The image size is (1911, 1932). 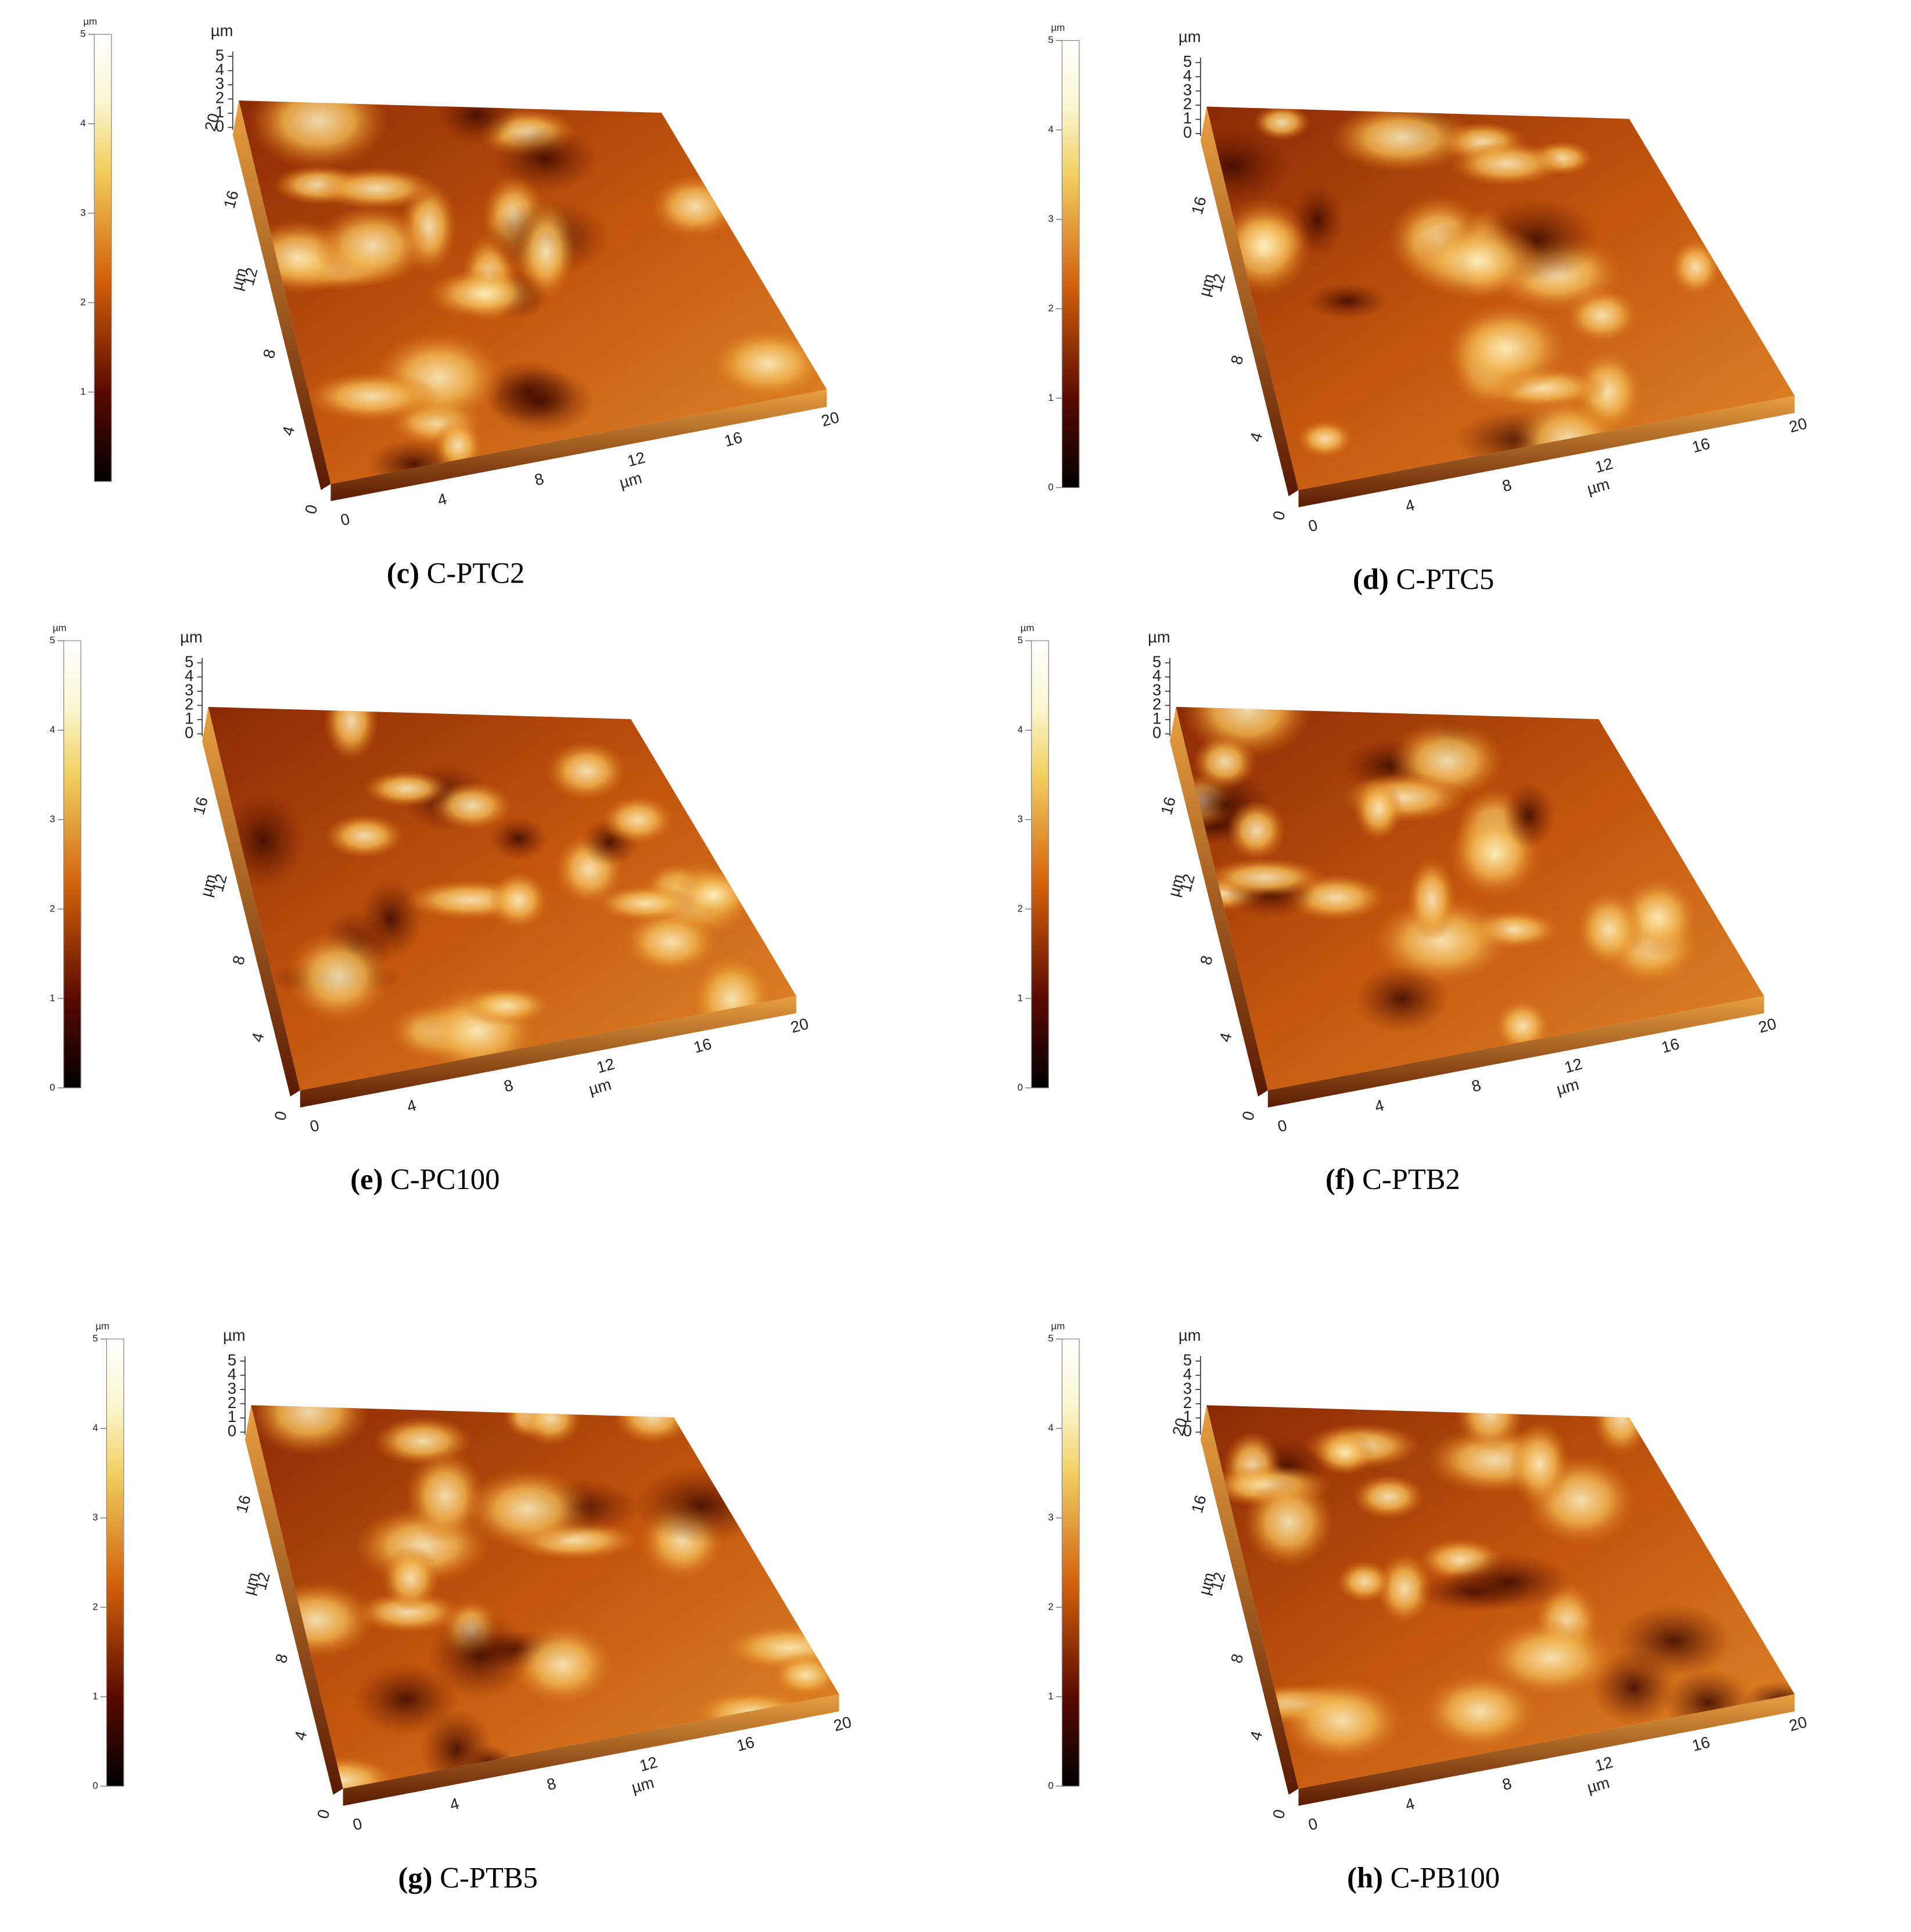 What do you see at coordinates (425, 1179) in the screenshot?
I see `caption: (e) C-PC100` at bounding box center [425, 1179].